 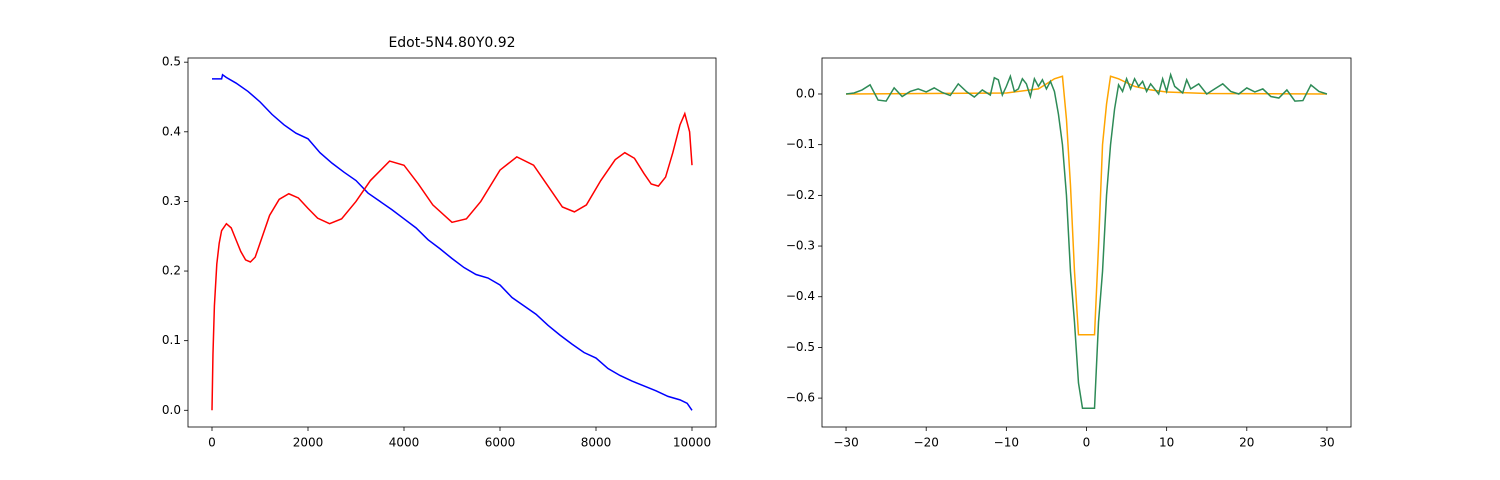 I want to click on x-tick-label: 30, so click(x=1326, y=443).